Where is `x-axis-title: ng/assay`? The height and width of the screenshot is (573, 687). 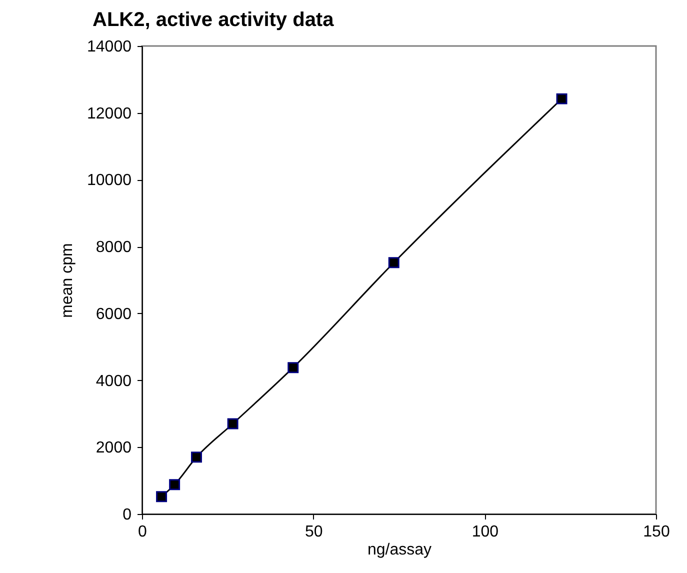 x-axis-title: ng/assay is located at coordinates (399, 550).